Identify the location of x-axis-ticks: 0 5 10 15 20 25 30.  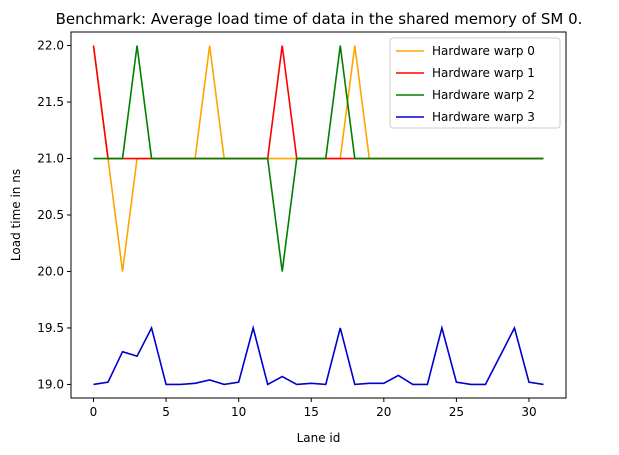
(313, 408).